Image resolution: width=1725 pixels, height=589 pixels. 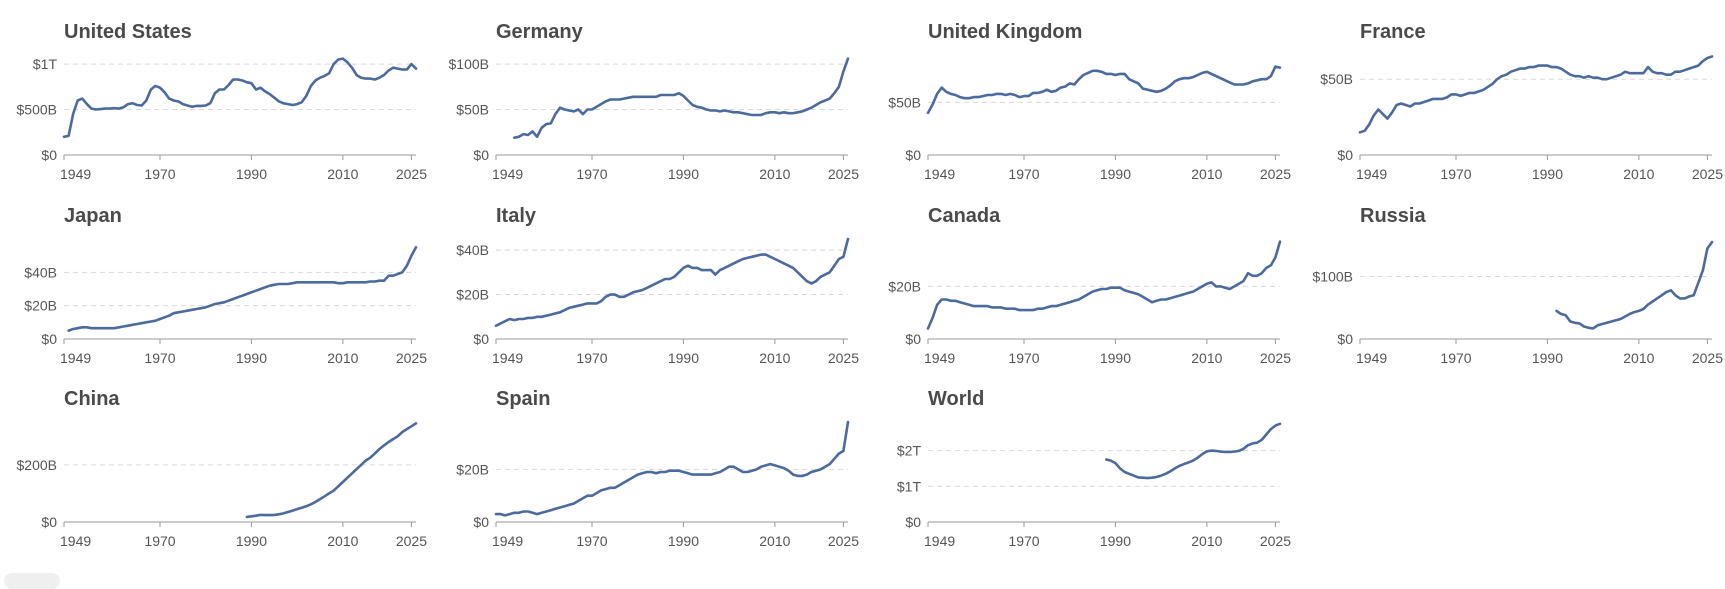 I want to click on panel-japan: Japan $0 $20B $40B 1949 1970 1990 2010 2025, so click(x=225, y=285).